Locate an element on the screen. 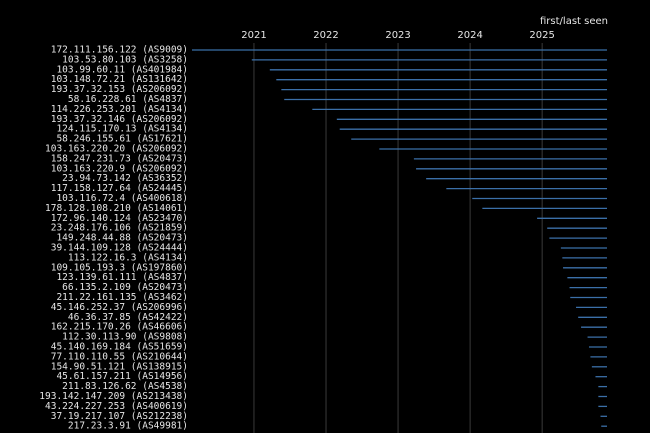 Image resolution: width=650 pixels, height=433 pixels. row-label: 172.111.156.122 (AS9009) is located at coordinates (119, 50).